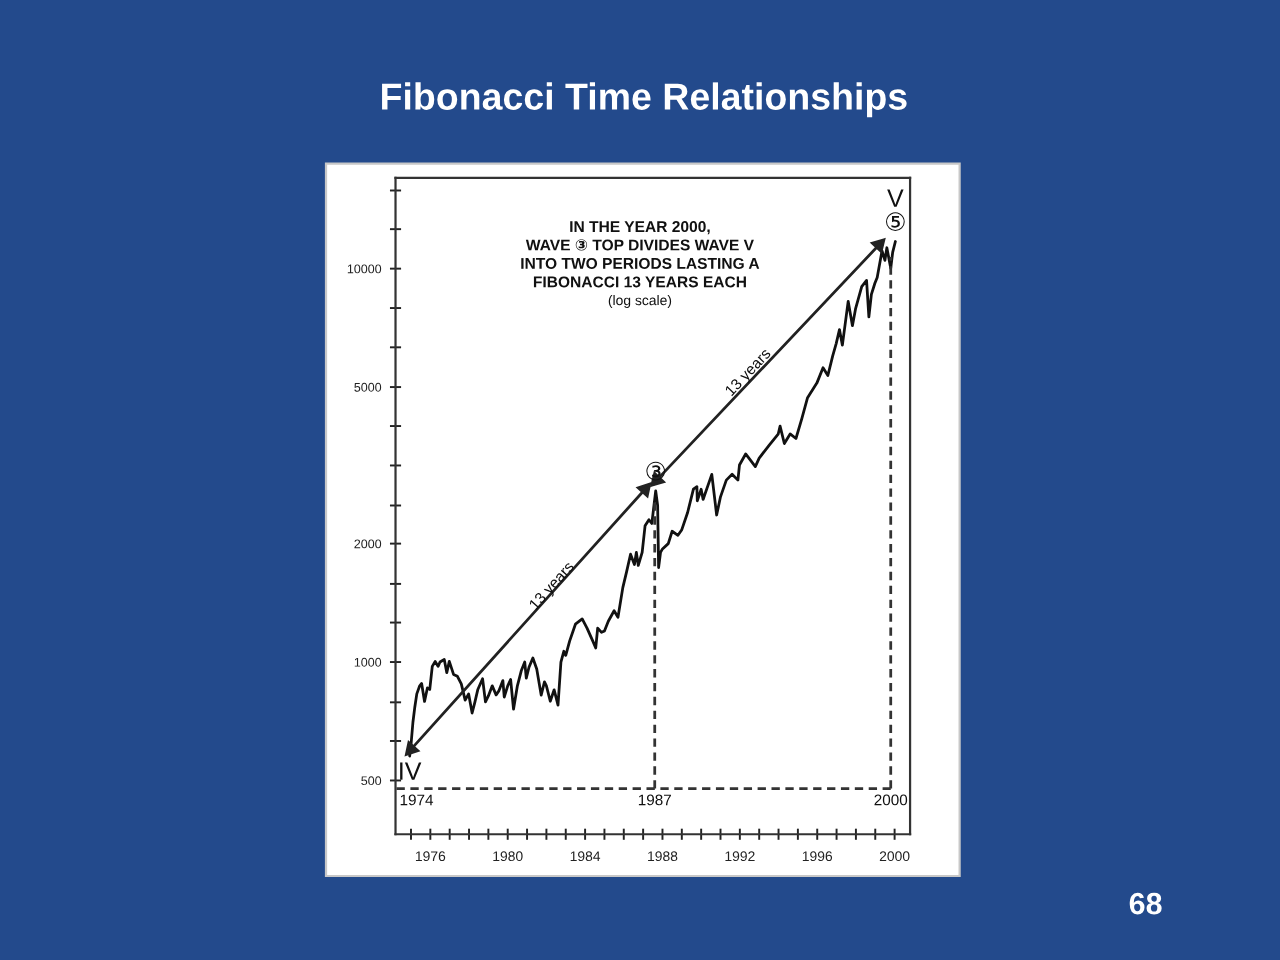 The width and height of the screenshot is (1280, 960). What do you see at coordinates (895, 221) in the screenshot?
I see `annotation: ⑤` at bounding box center [895, 221].